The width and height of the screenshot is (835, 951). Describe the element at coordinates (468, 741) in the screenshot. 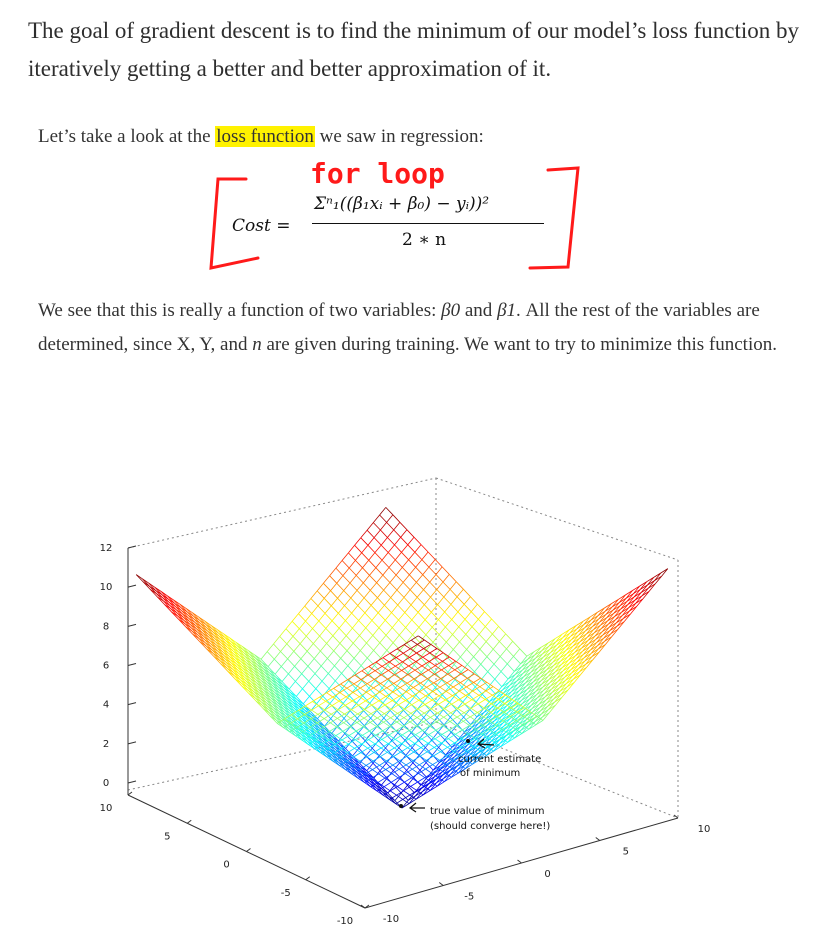

I see `current-estimate-point` at that location.